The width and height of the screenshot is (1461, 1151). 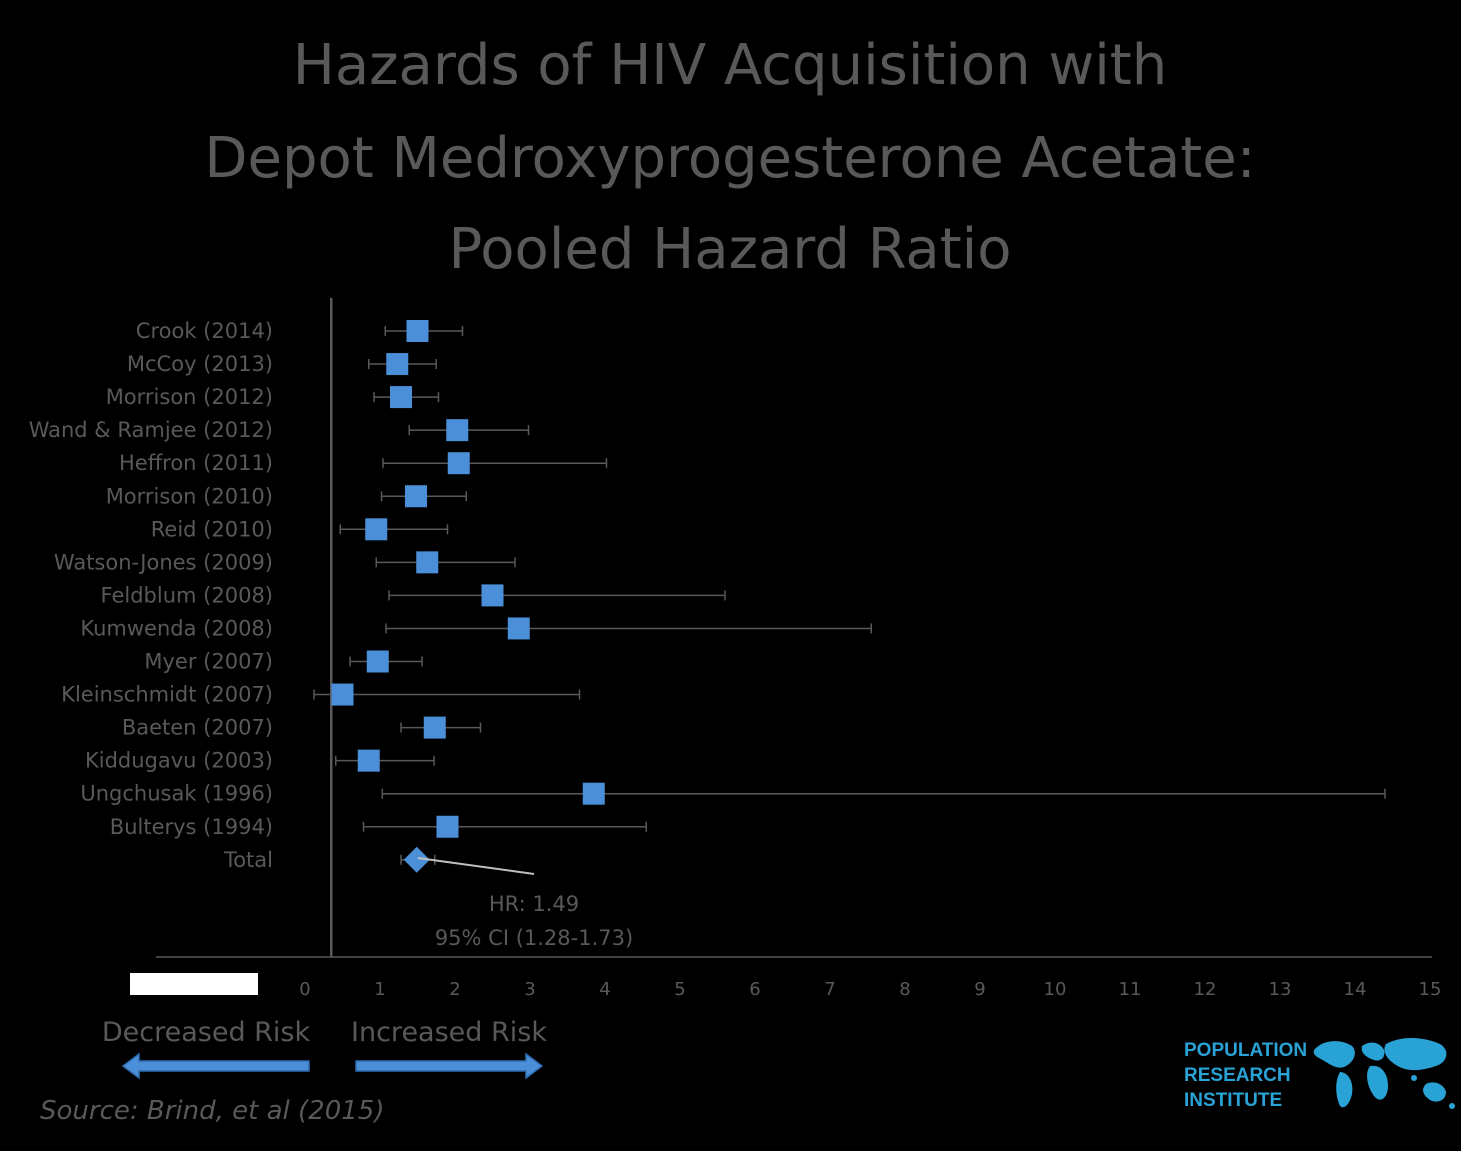 What do you see at coordinates (179, 761) in the screenshot?
I see `study-label: Kiddugavu (2003)` at bounding box center [179, 761].